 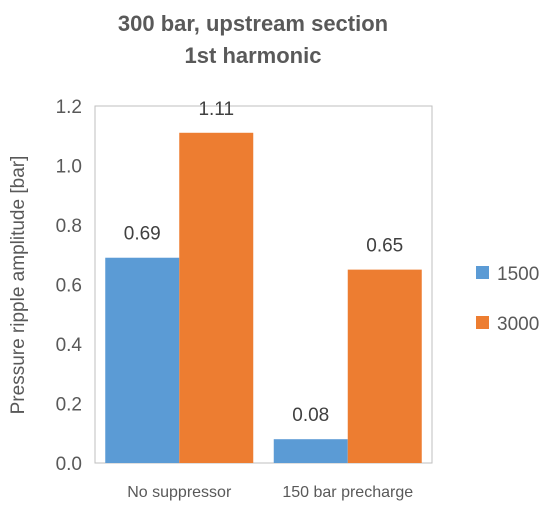 What do you see at coordinates (518, 324) in the screenshot?
I see `legend-label-3000: 3000` at bounding box center [518, 324].